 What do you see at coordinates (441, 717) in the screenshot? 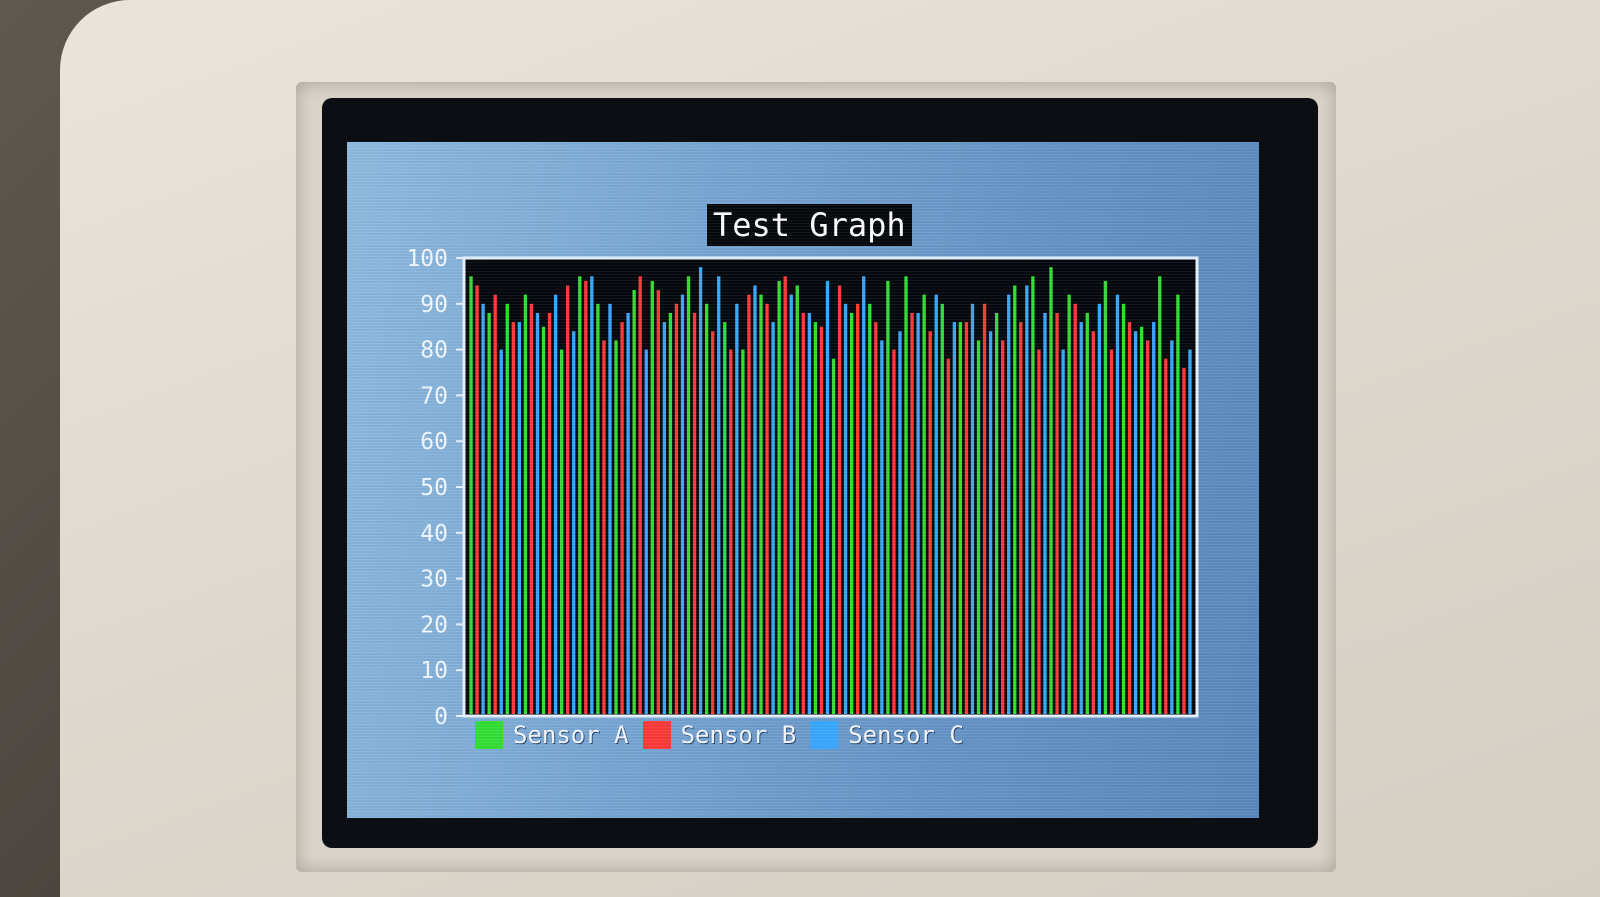
I see `y-tick-label-0: 0` at bounding box center [441, 717].